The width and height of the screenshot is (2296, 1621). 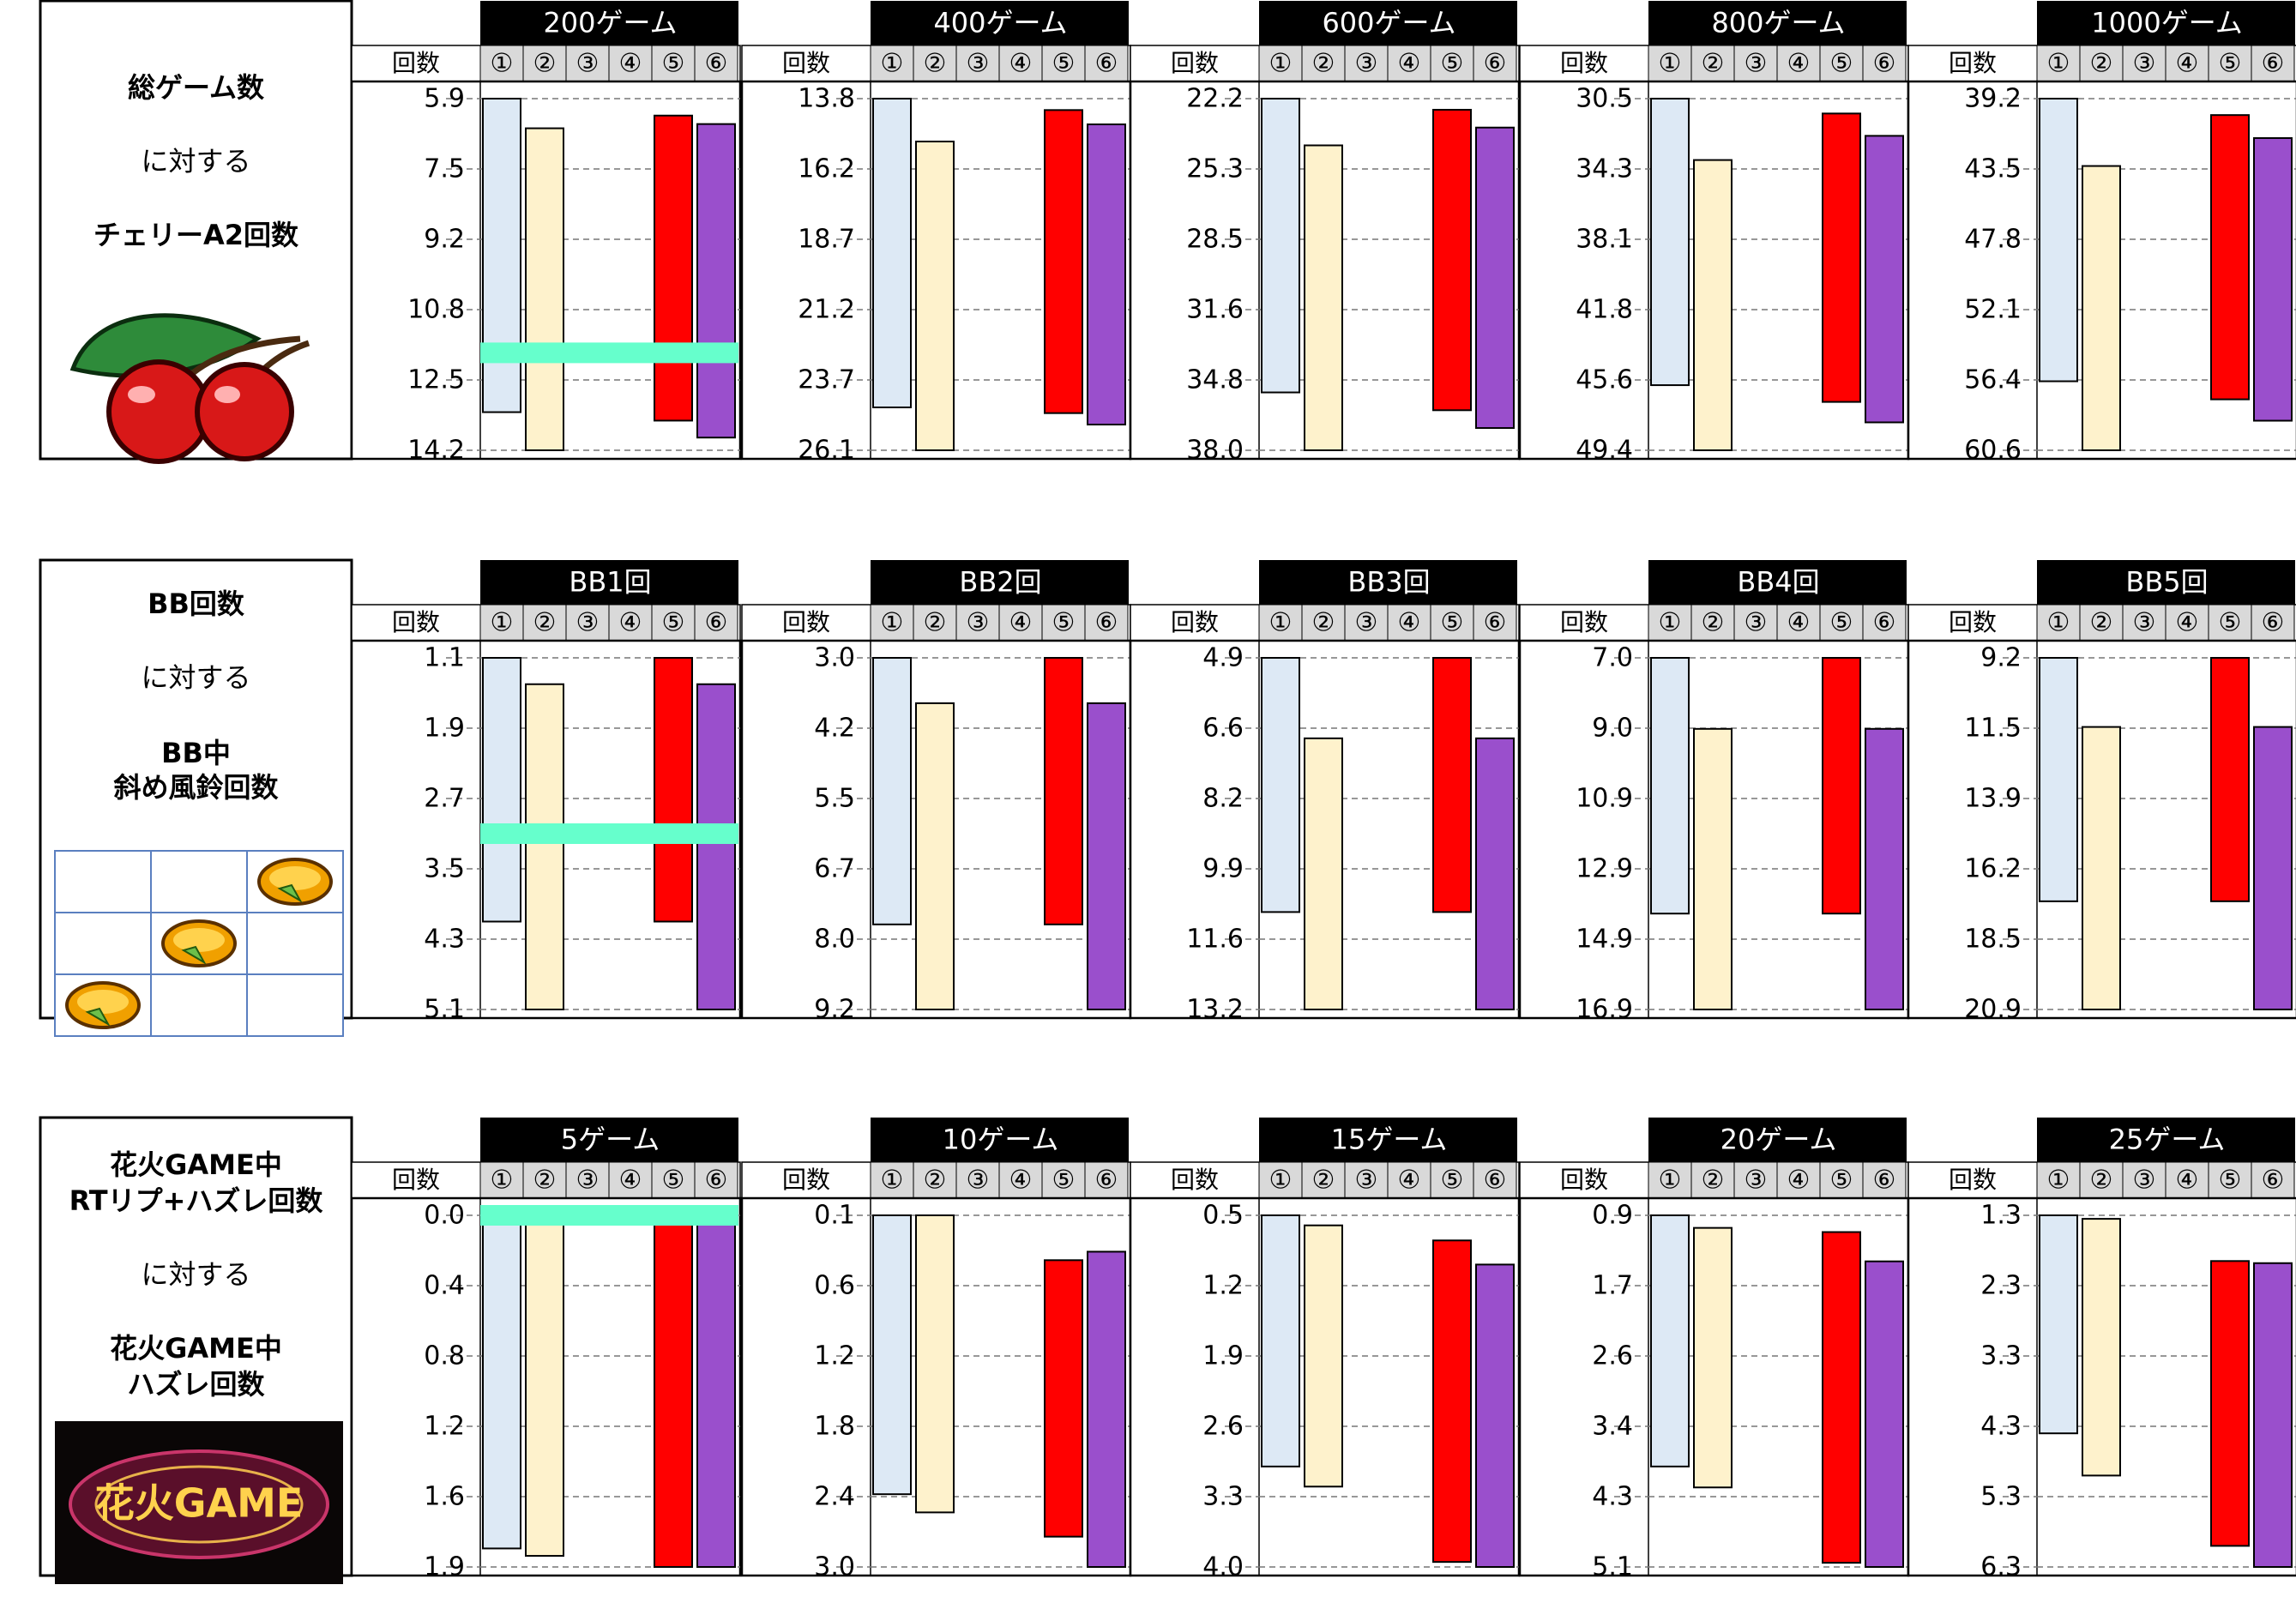 What do you see at coordinates (1993, 1010) in the screenshot?
I see `tick-label: 20.9` at bounding box center [1993, 1010].